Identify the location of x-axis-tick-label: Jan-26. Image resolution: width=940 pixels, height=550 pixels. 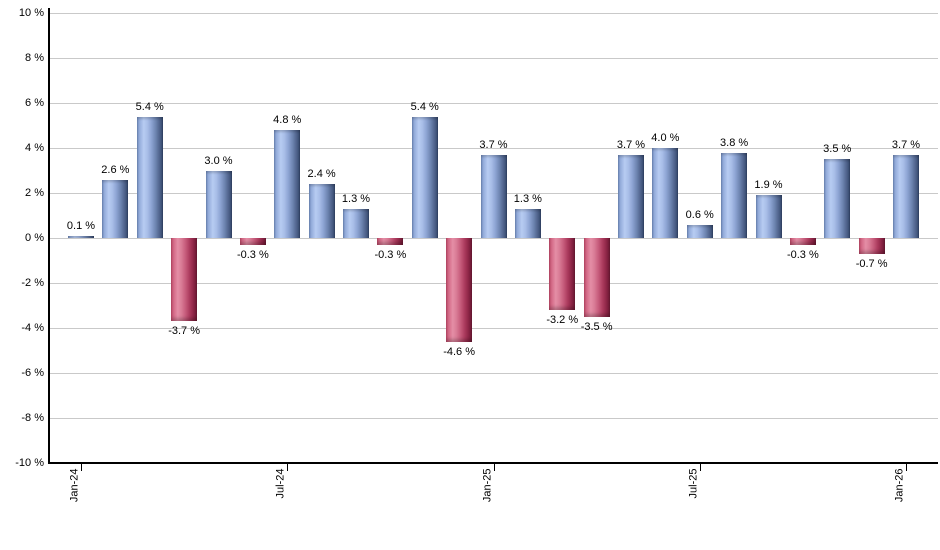
(899, 485).